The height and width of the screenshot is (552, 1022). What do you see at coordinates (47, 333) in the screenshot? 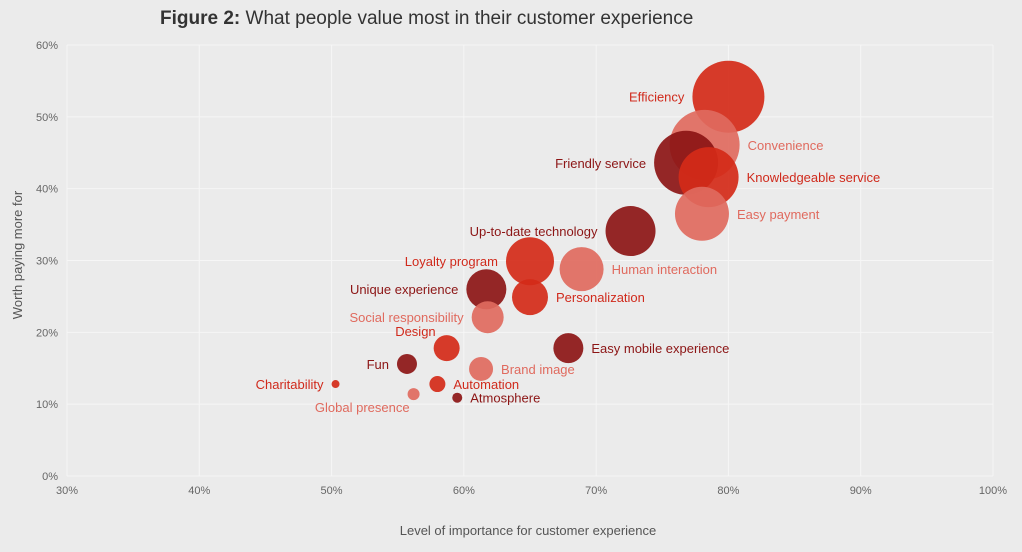
I see `y-tick-label: 20%` at bounding box center [47, 333].